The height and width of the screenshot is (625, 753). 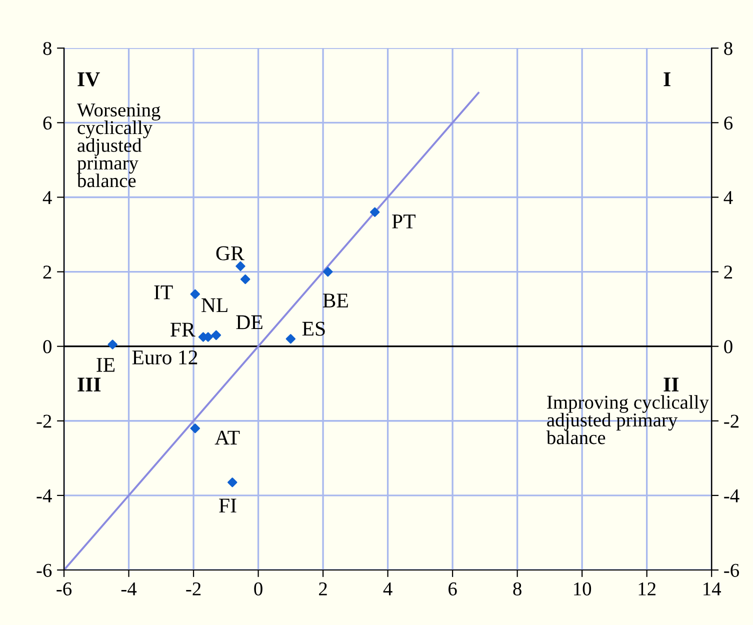 What do you see at coordinates (47, 272) in the screenshot?
I see `y-tick-label: 2` at bounding box center [47, 272].